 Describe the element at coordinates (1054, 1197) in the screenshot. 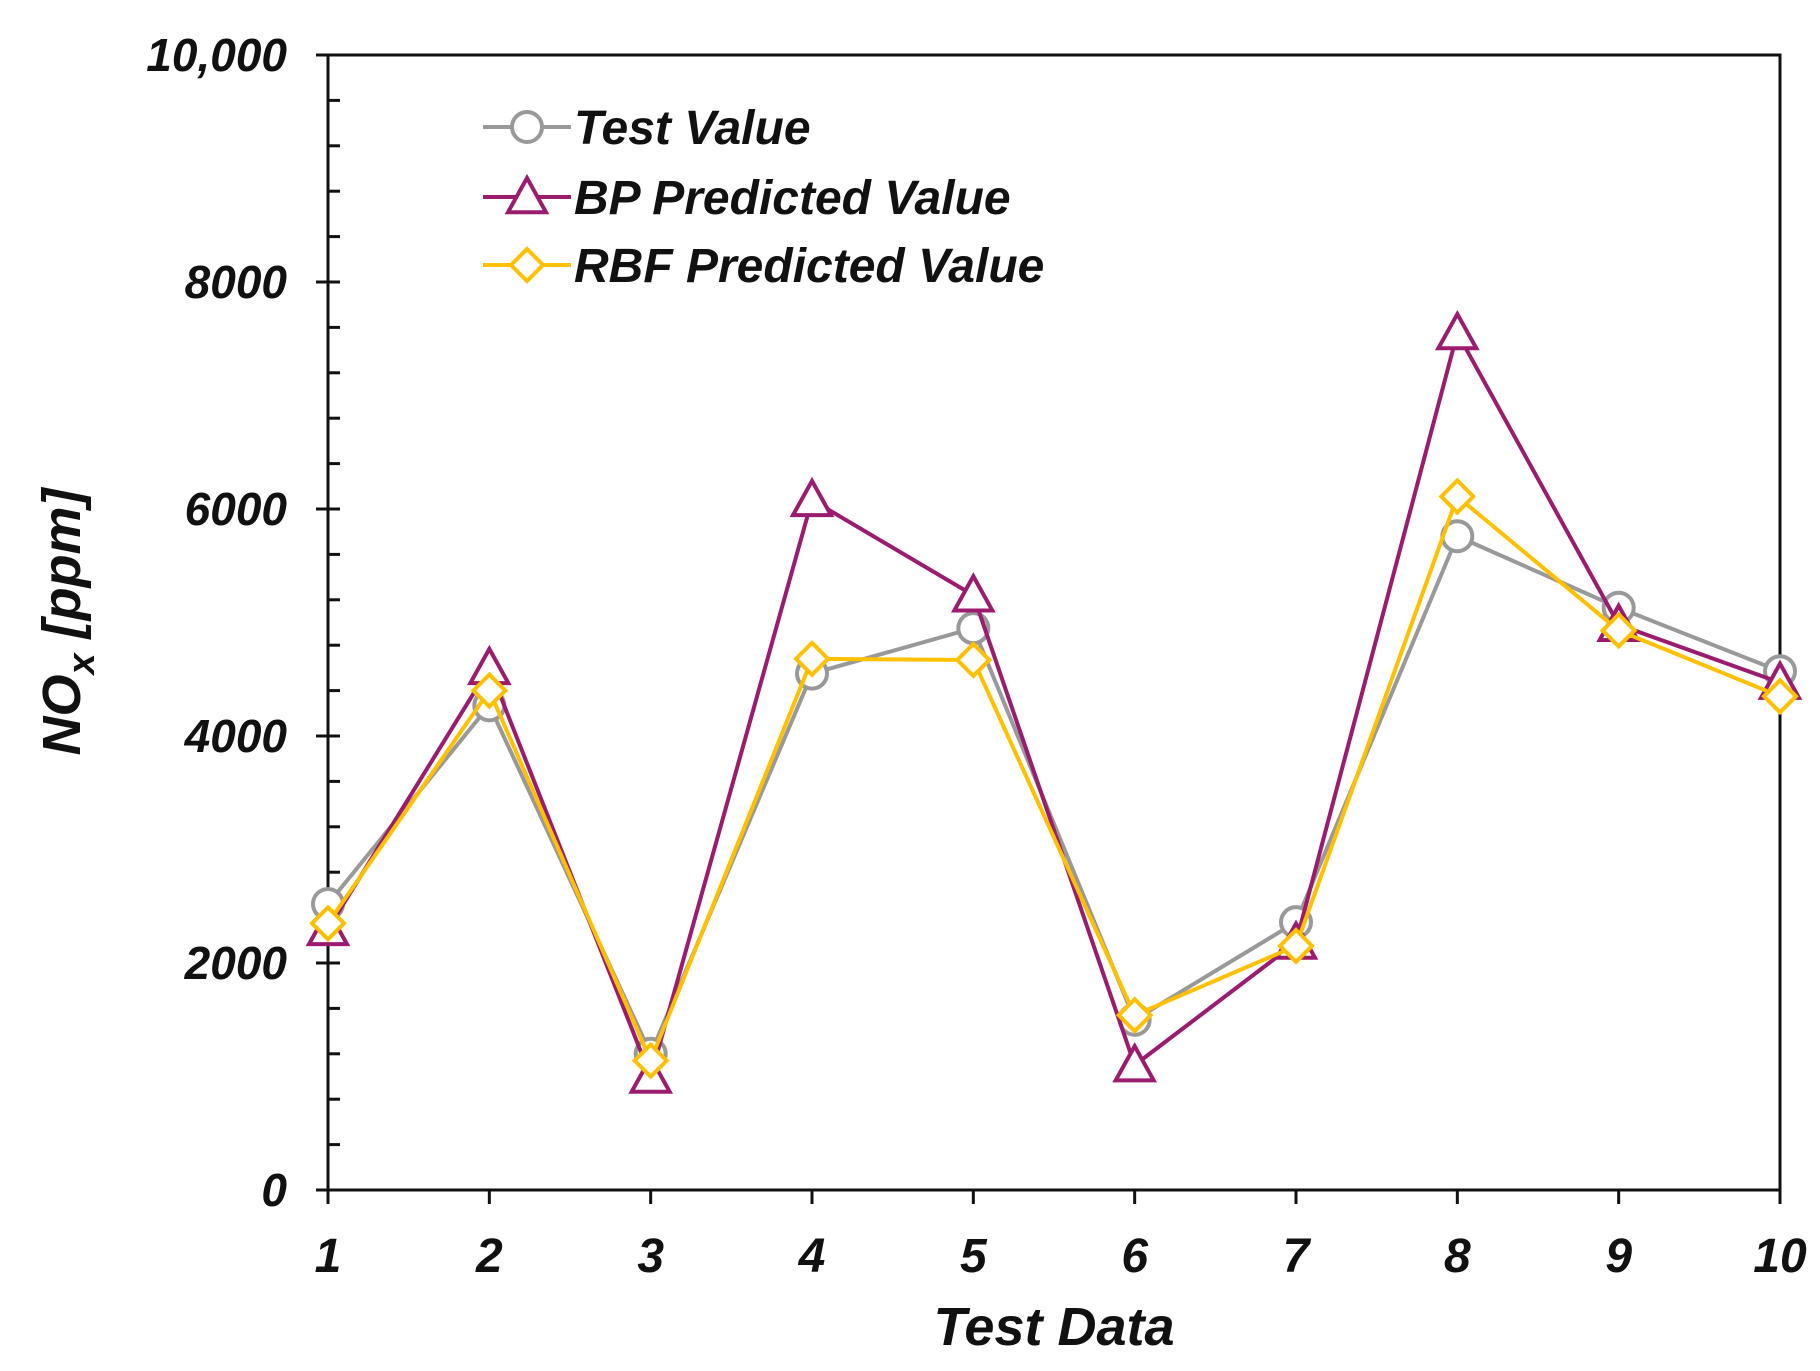

I see `x-axis-ticks` at that location.